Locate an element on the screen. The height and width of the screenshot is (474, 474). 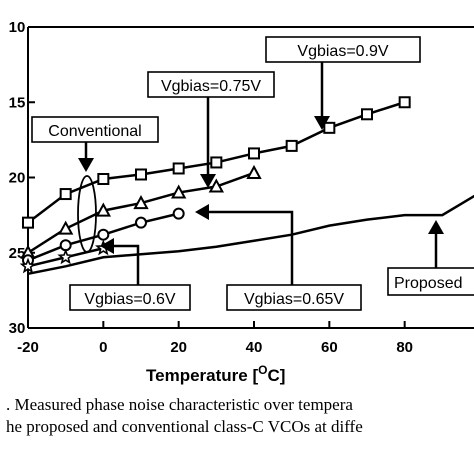
x-axis: -20 0 20 40 60 80 is located at coordinates (215, 338).